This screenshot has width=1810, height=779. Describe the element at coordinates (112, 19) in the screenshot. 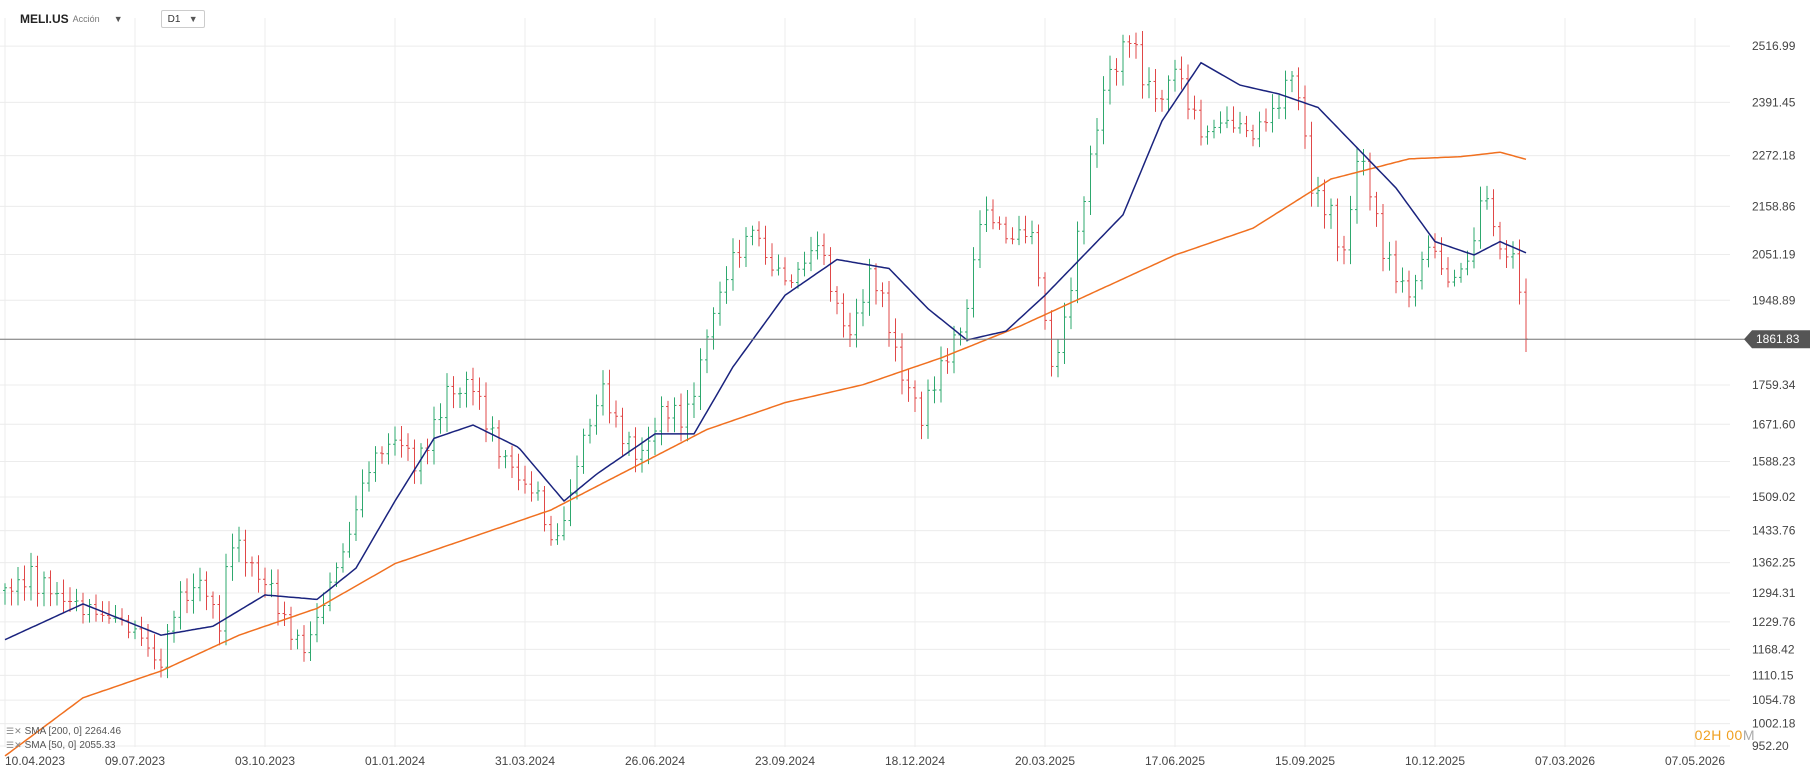

I see `chart-toolbar: MELI.US Acción ▼ D1 ▼` at that location.